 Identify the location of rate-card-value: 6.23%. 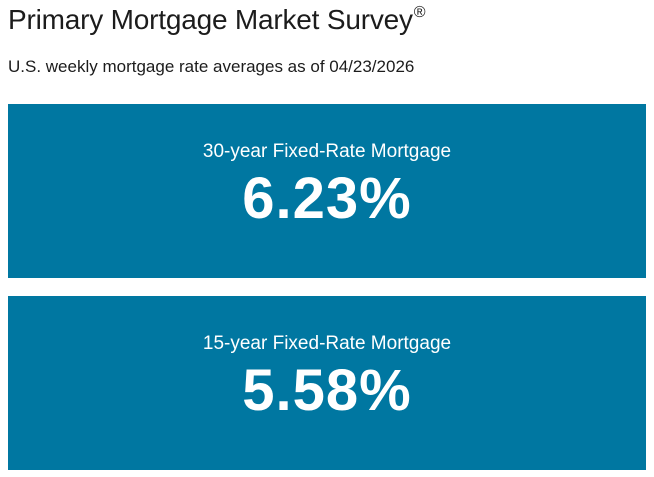
(327, 198).